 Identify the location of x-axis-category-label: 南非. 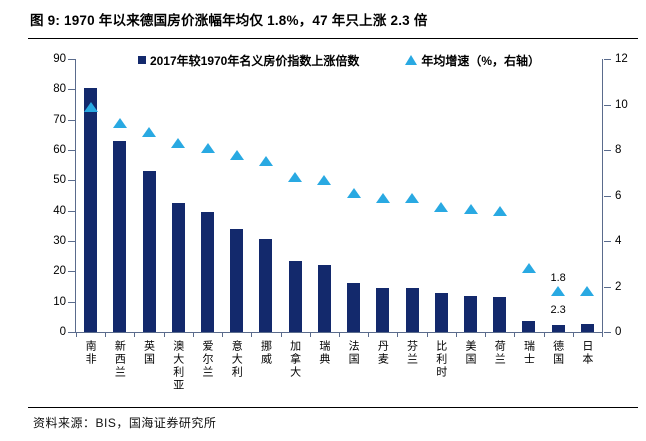
(90, 353).